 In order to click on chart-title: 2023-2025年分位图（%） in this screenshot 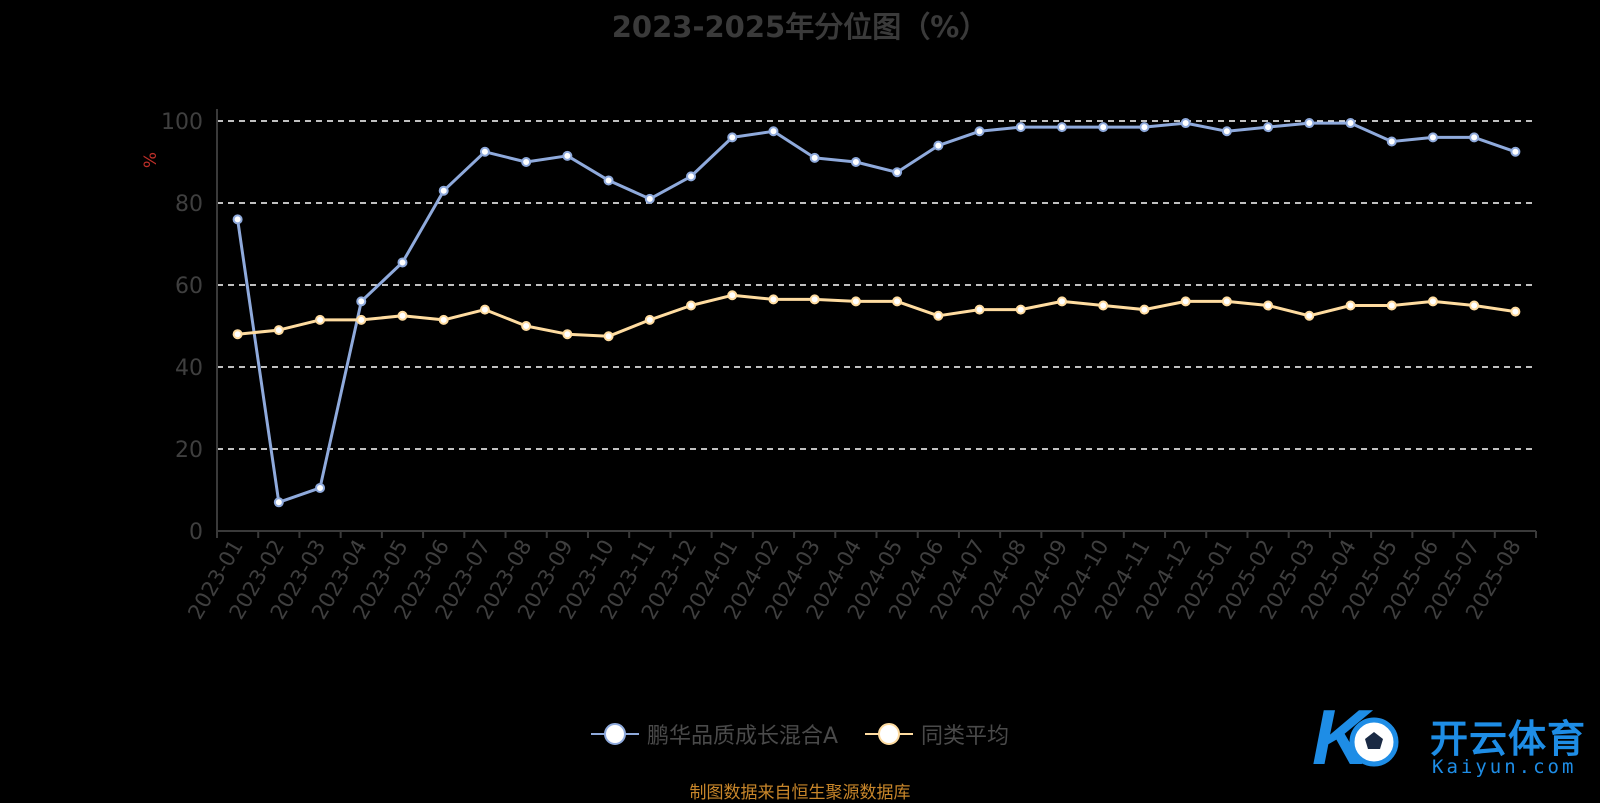, I will do `click(800, 27)`.